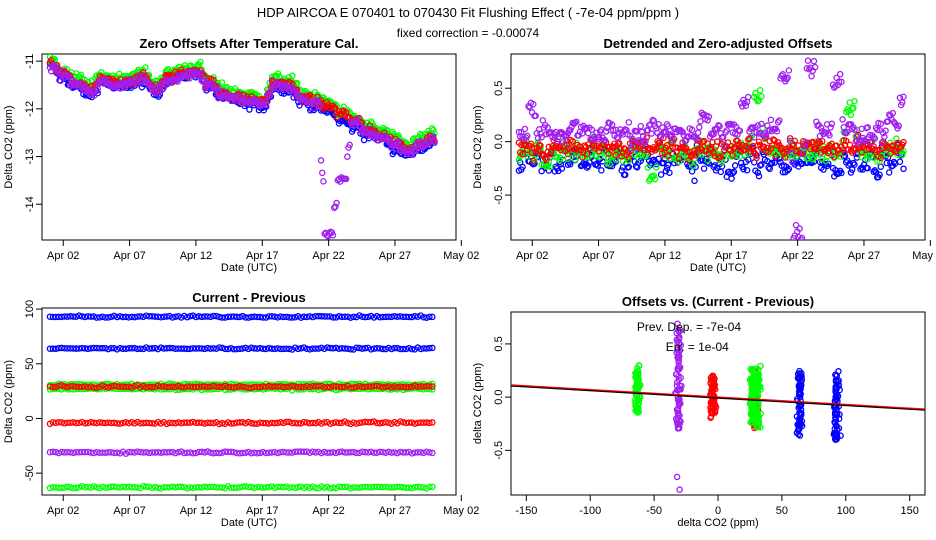 This screenshot has width=936, height=540. What do you see at coordinates (499, 396) in the screenshot?
I see `y-tick-label: 0.0` at bounding box center [499, 396].